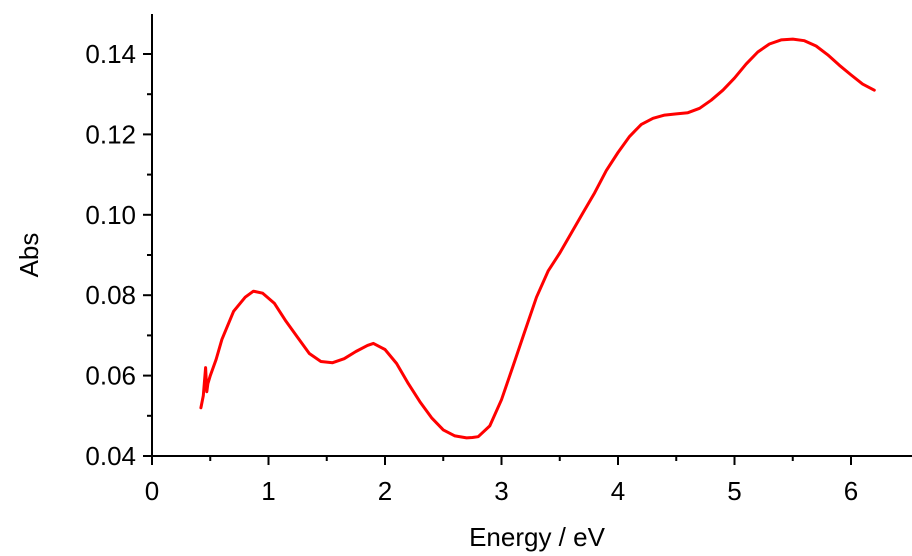 The height and width of the screenshot is (556, 912). What do you see at coordinates (110, 215) in the screenshot?
I see `y-tick-label: 0.10` at bounding box center [110, 215].